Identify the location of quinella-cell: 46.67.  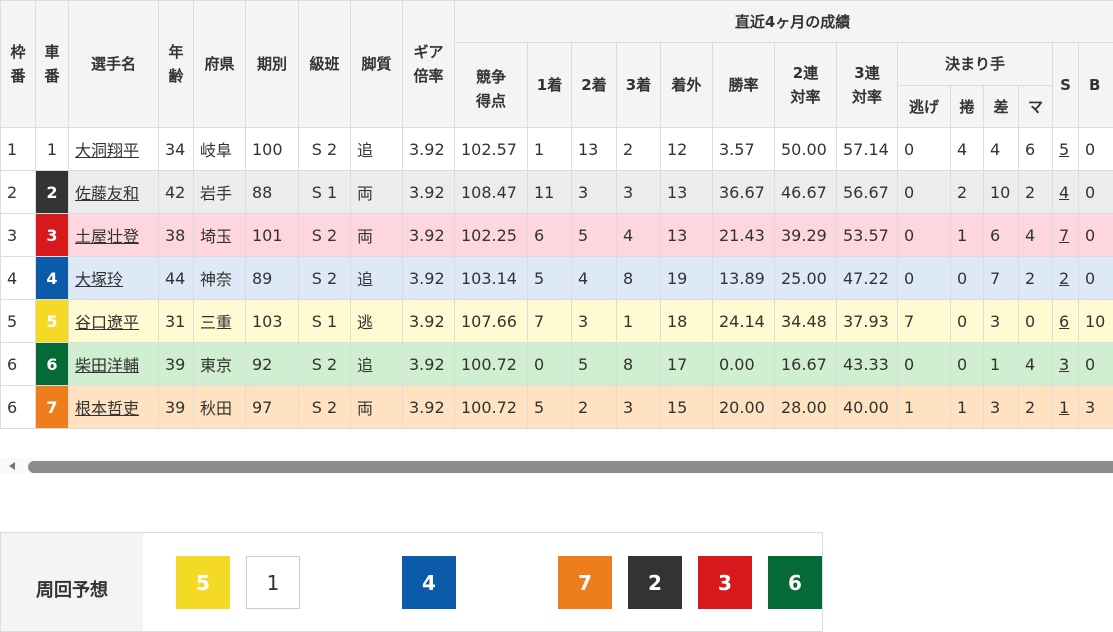
(806, 192).